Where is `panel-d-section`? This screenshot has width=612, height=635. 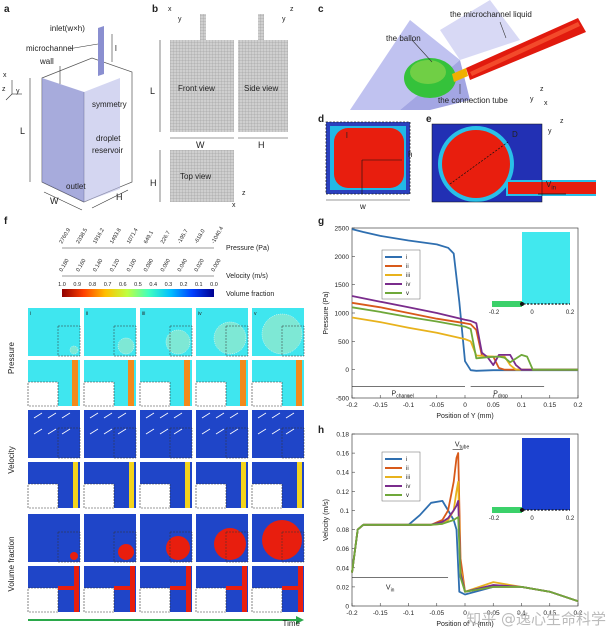
panel-d-section is located at coordinates (368, 161).